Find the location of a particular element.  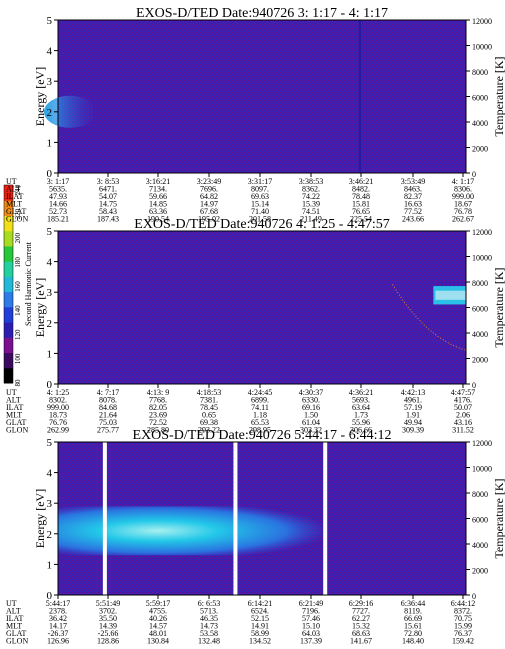

table-cell: 6524. is located at coordinates (260, 611).